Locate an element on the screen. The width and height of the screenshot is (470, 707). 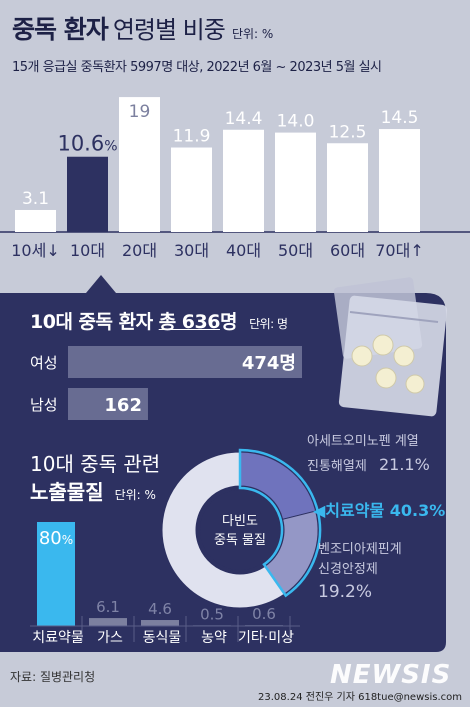
substance-category-label: 동식물 is located at coordinates (162, 638).